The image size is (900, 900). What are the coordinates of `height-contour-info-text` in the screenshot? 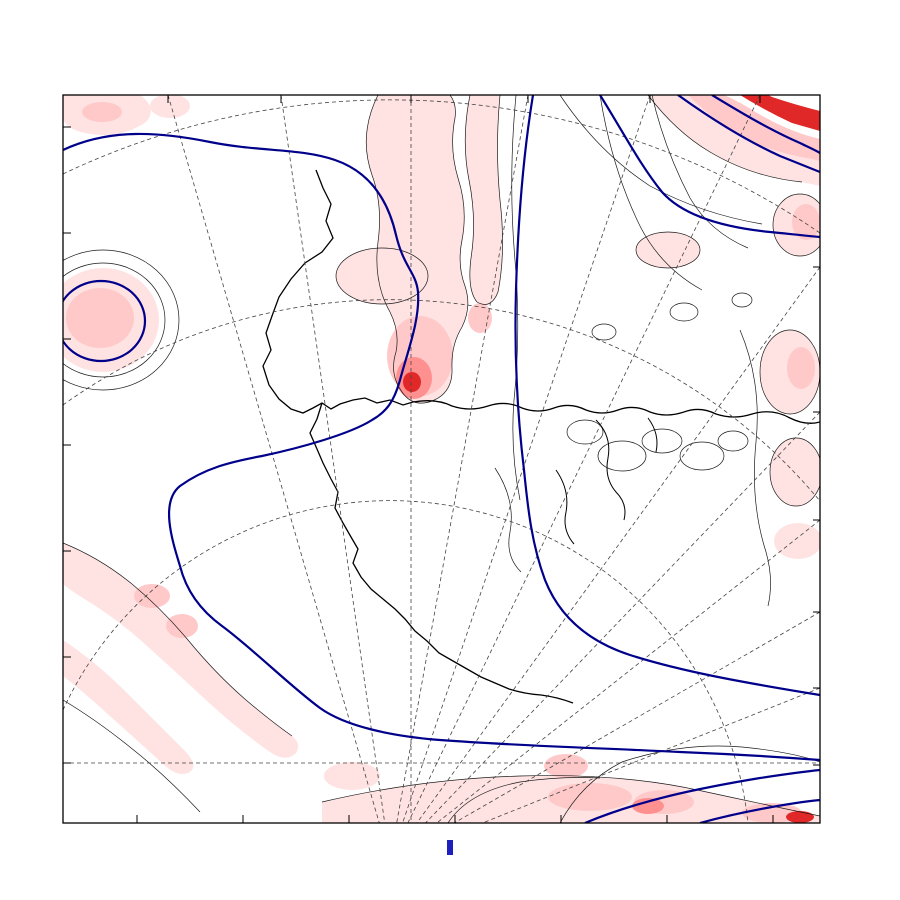 It's located at (450, 847).